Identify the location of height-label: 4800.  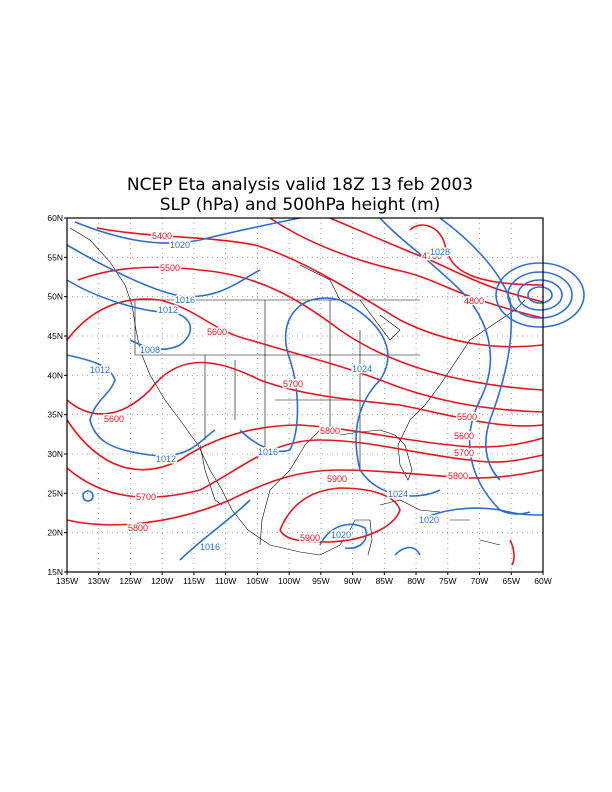
(474, 301).